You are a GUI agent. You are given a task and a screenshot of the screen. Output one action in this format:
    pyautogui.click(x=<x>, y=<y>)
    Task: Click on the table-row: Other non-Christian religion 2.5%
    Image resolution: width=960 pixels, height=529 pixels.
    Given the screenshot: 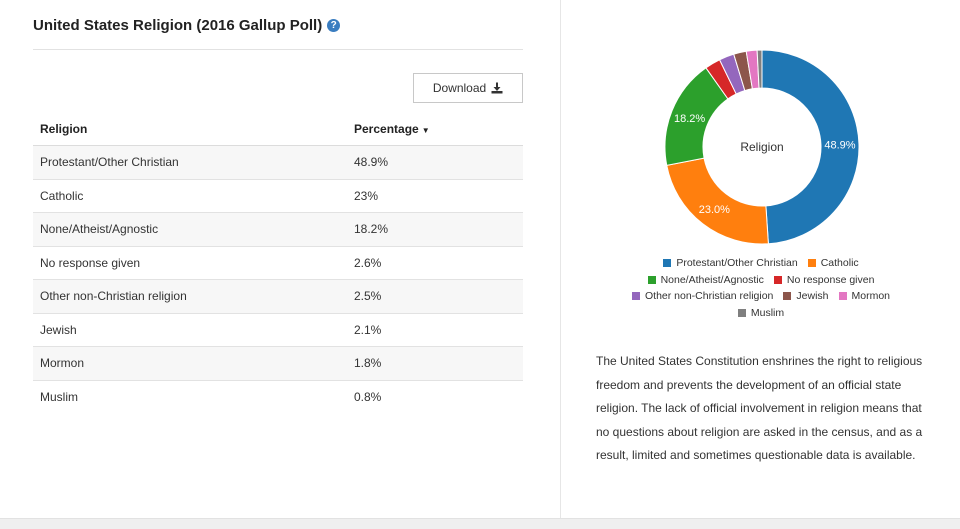 What is the action you would take?
    pyautogui.click(x=278, y=296)
    